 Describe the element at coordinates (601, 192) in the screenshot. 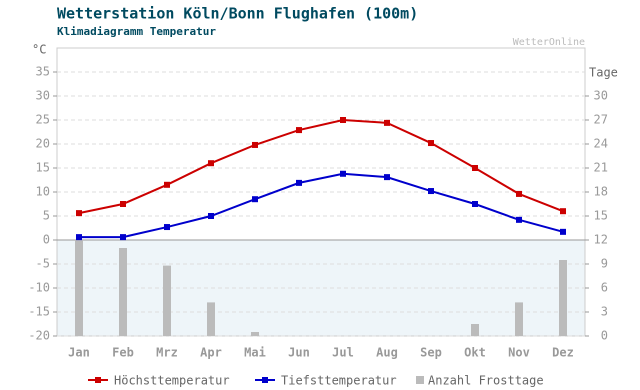

I see `y2-tick-label: 18` at that location.